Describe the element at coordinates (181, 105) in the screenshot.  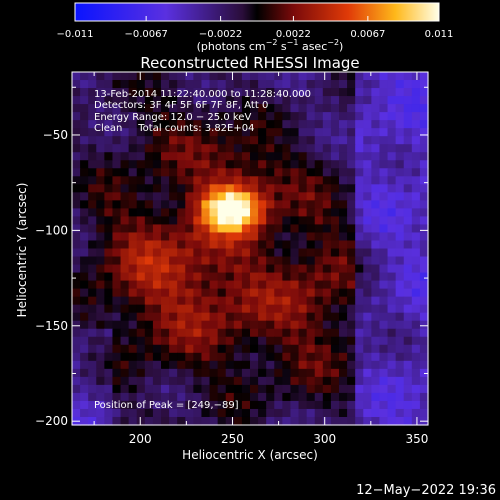
I see `annotation-detectors: Detectors: 3F 4F 5F 6F 7F 8F, Att 0` at that location.